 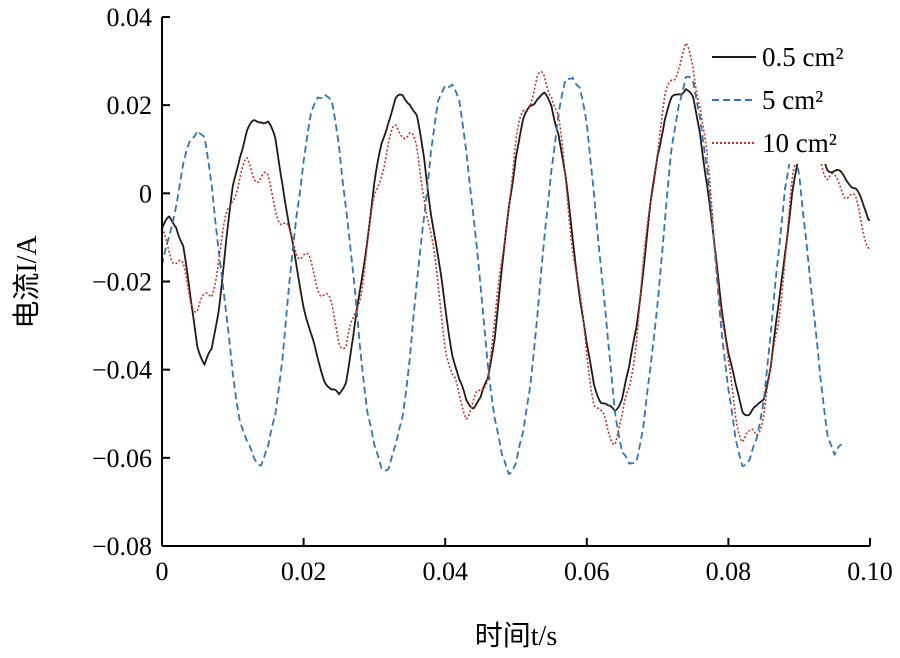 I want to click on x-axis-label: 时间t/s, so click(x=516, y=636).